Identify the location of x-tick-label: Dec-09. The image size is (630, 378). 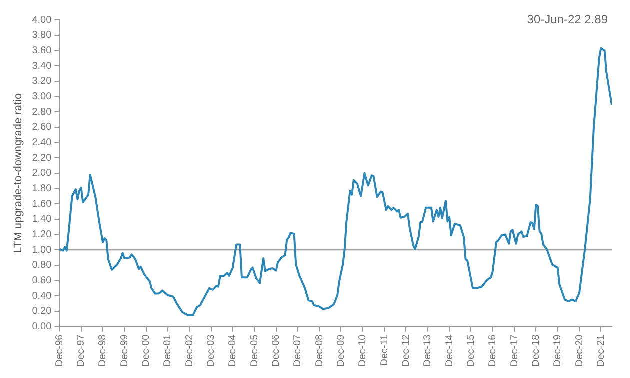
(341, 351).